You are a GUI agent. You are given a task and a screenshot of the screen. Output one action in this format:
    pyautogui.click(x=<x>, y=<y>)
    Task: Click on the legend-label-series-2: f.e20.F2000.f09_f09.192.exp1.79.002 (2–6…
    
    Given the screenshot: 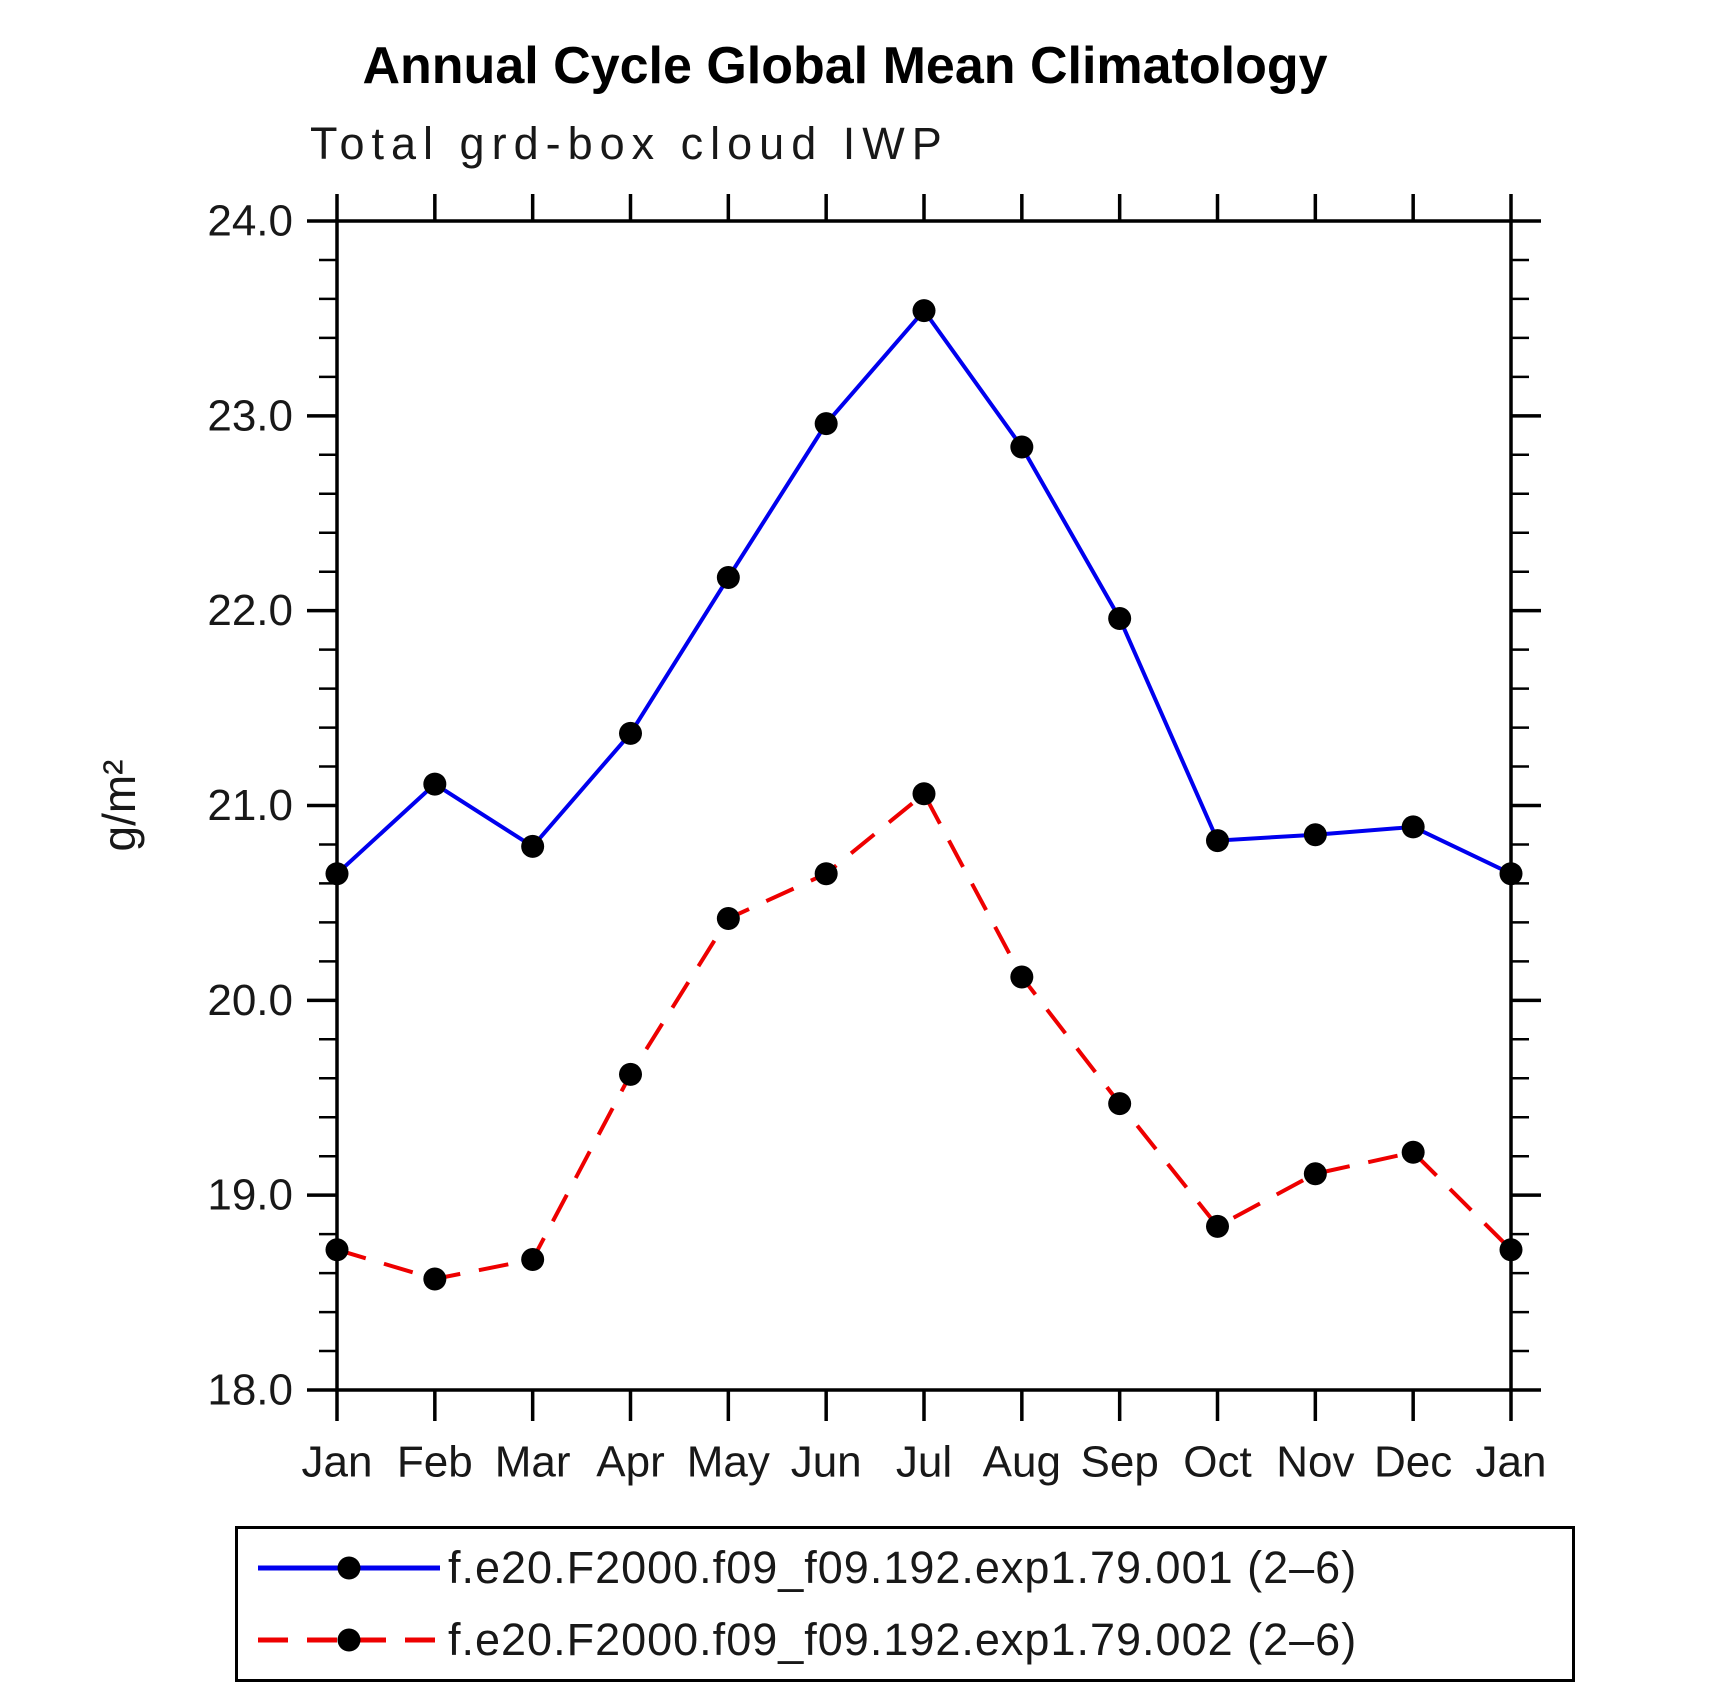 What is the action you would take?
    pyautogui.click(x=903, y=1639)
    